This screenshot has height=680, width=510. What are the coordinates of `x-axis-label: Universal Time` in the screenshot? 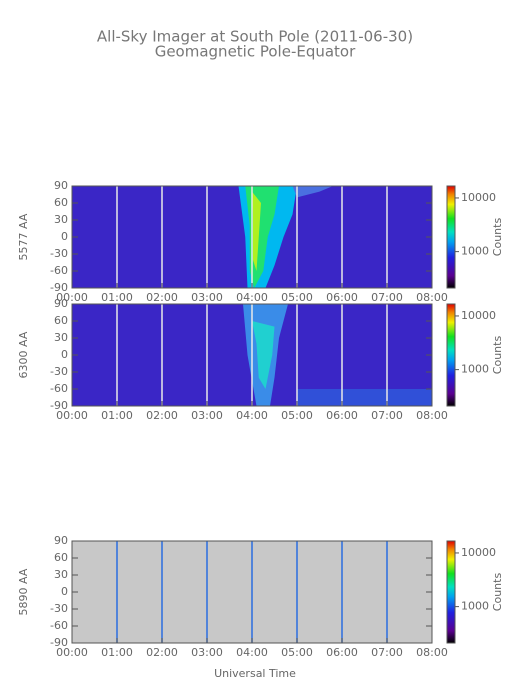 It's located at (255, 673).